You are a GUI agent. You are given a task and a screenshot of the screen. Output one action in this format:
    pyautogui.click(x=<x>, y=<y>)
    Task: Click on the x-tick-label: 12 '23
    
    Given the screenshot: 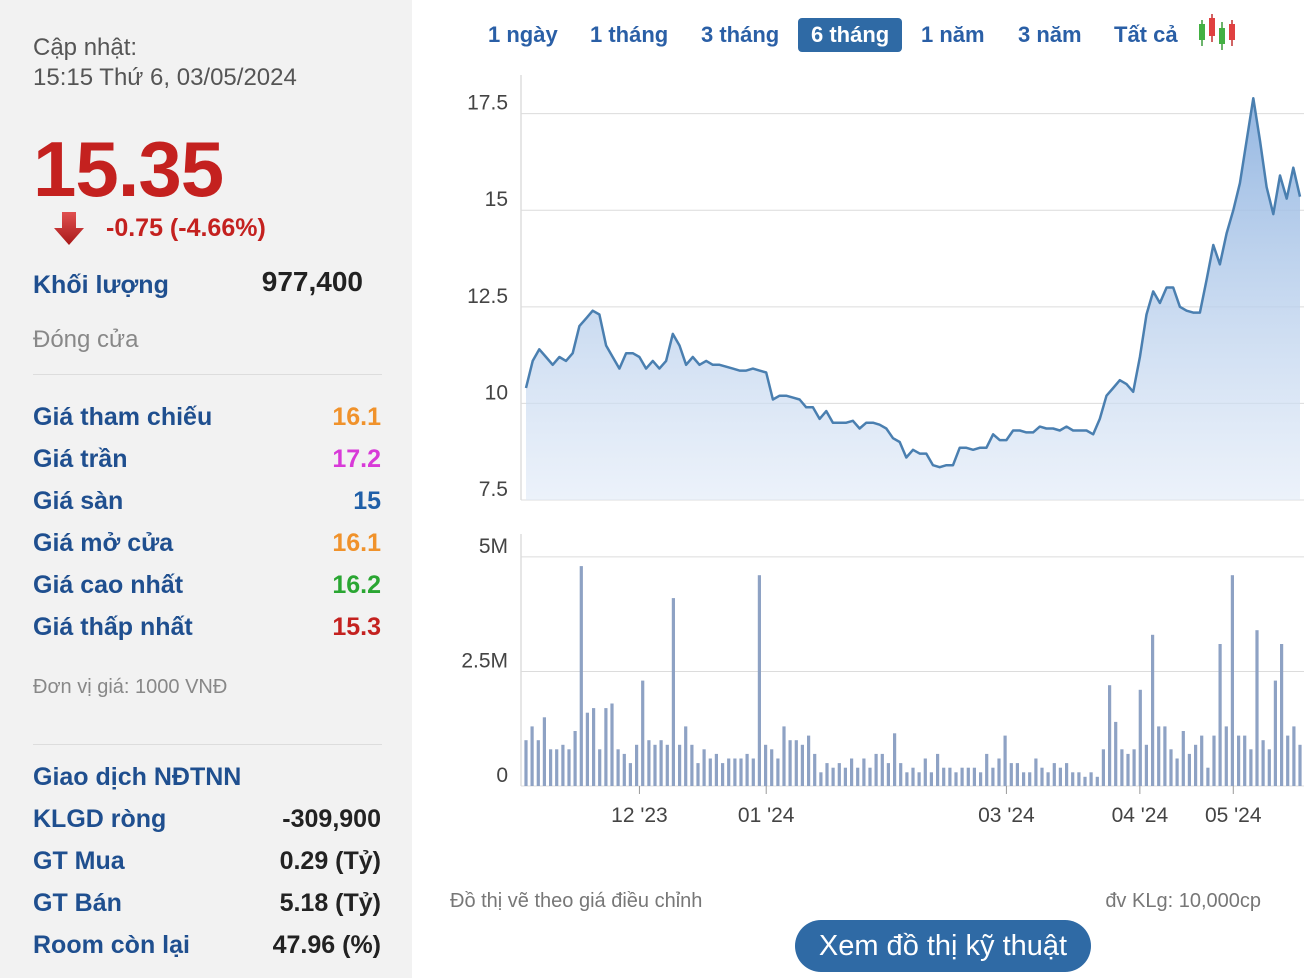 What is the action you would take?
    pyautogui.click(x=639, y=815)
    